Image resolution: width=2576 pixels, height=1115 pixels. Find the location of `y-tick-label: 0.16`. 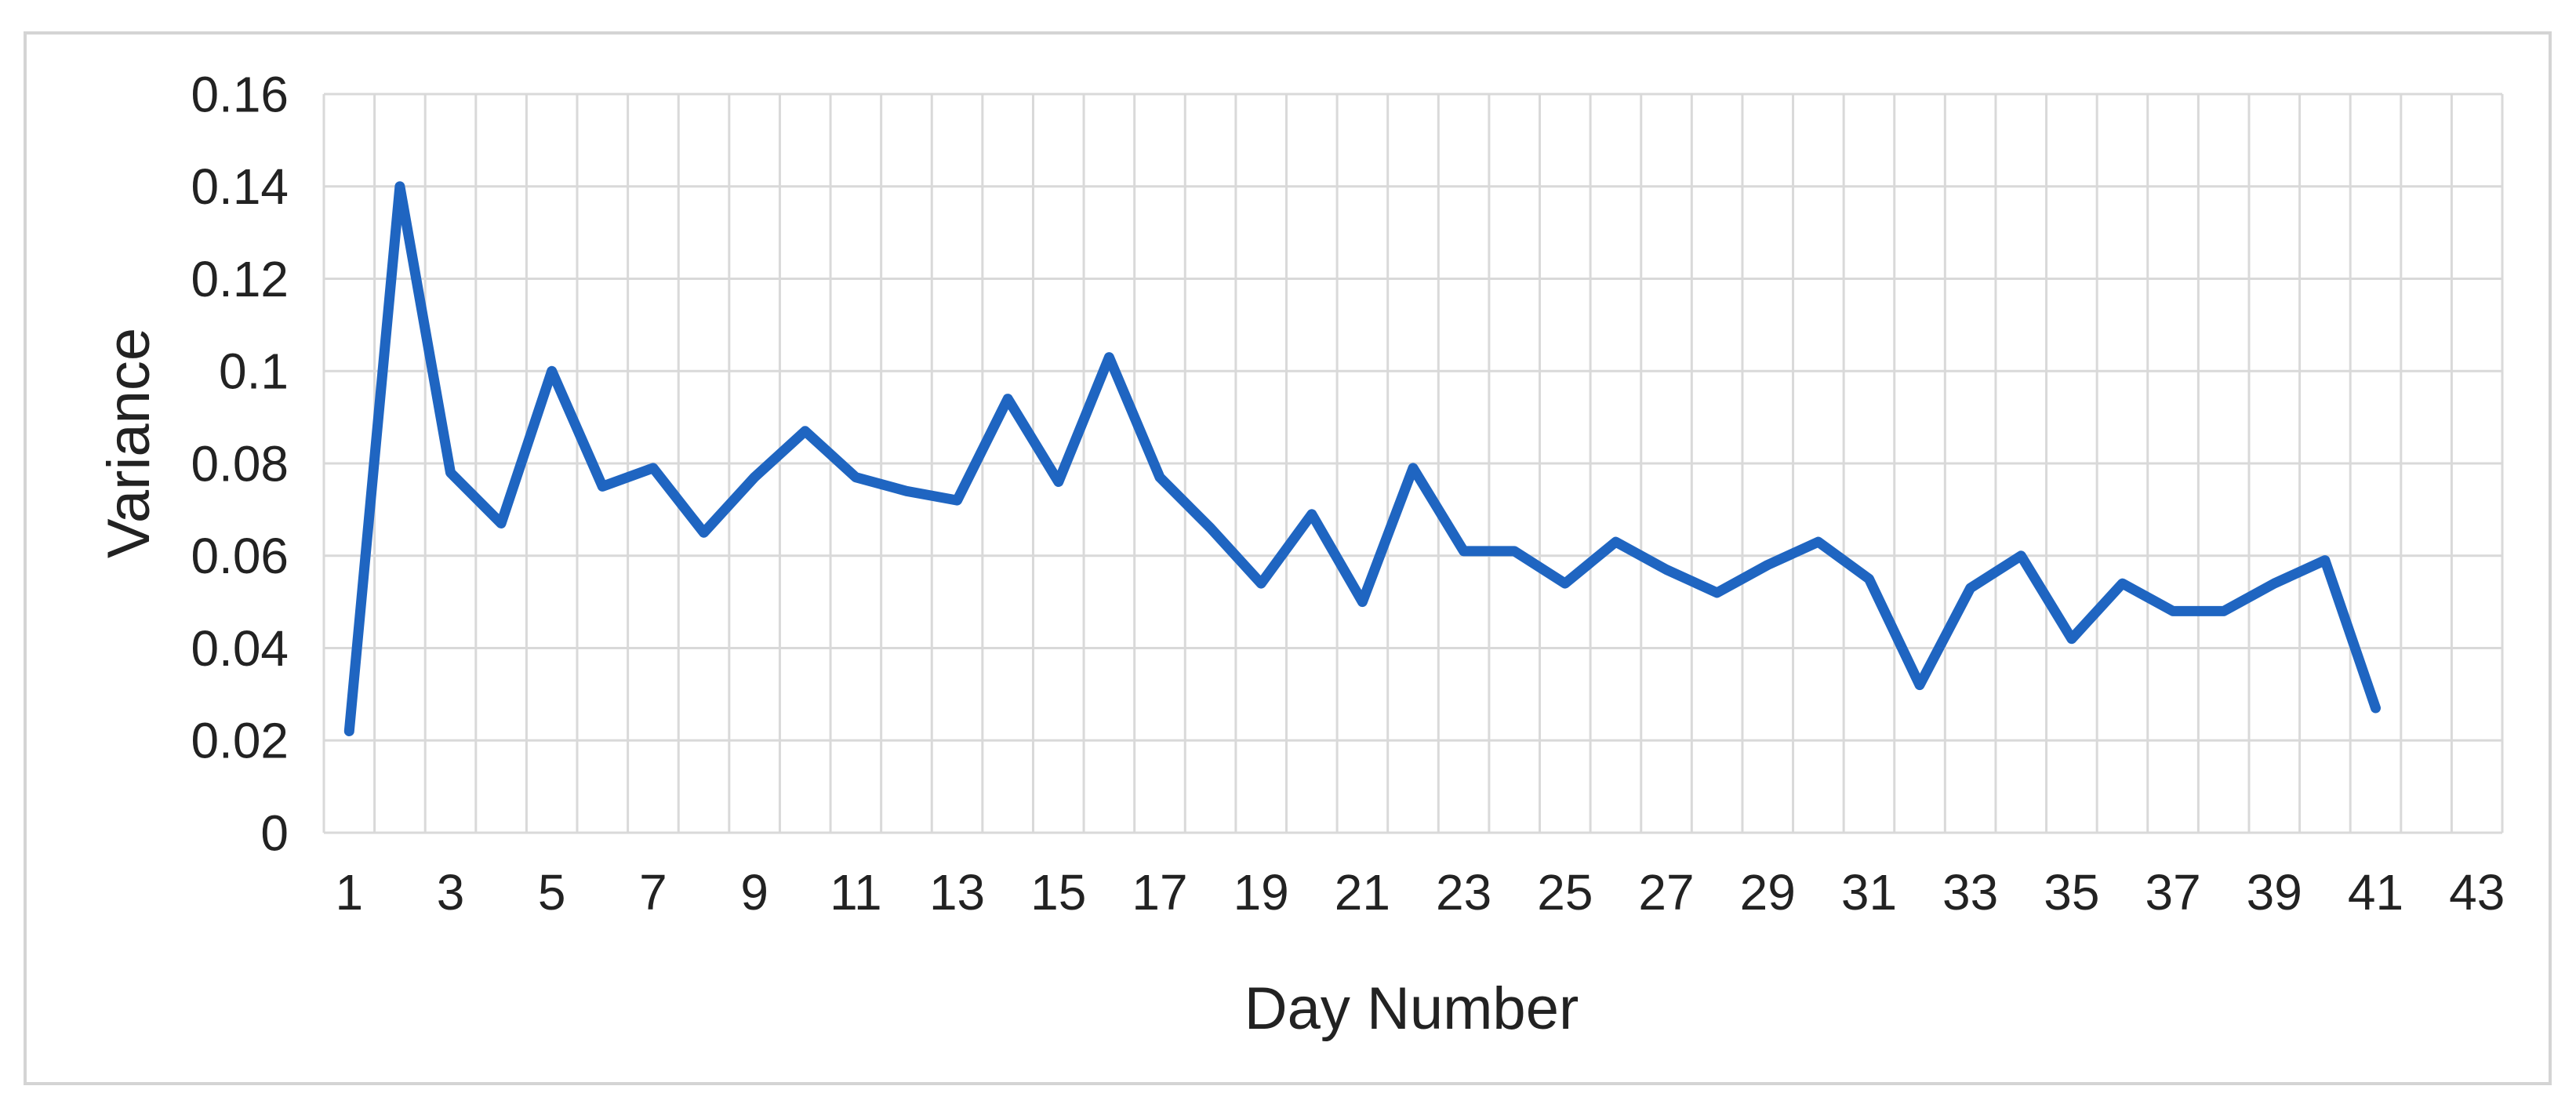

y-tick-label: 0.16 is located at coordinates (240, 94).